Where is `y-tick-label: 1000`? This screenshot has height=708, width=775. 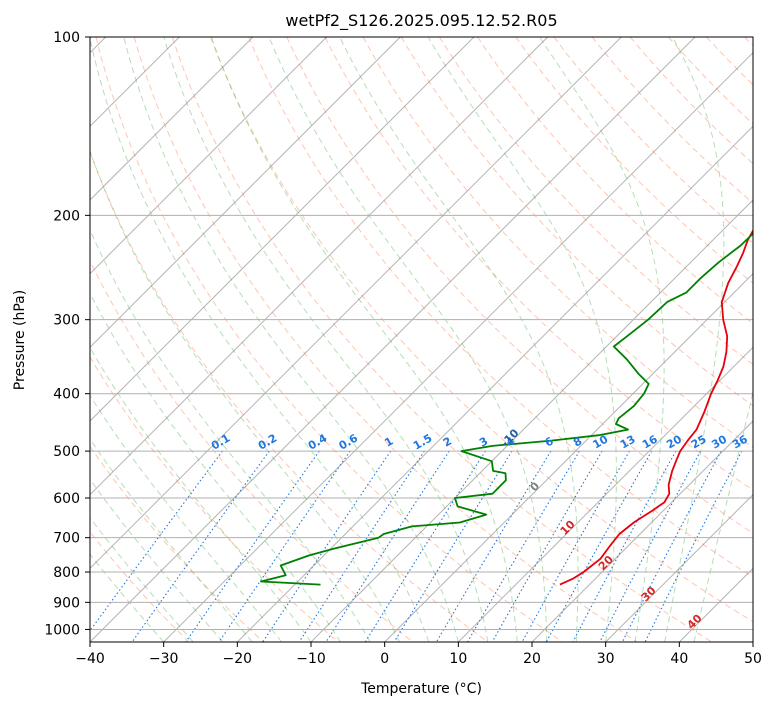 y-tick-label: 1000 is located at coordinates (62, 630).